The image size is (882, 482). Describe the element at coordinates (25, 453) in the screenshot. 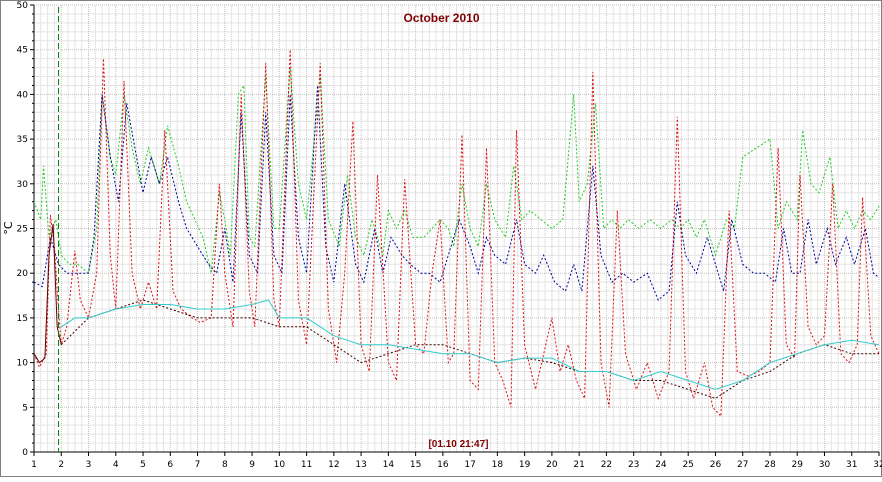

I see `y-tick-label: 0` at that location.